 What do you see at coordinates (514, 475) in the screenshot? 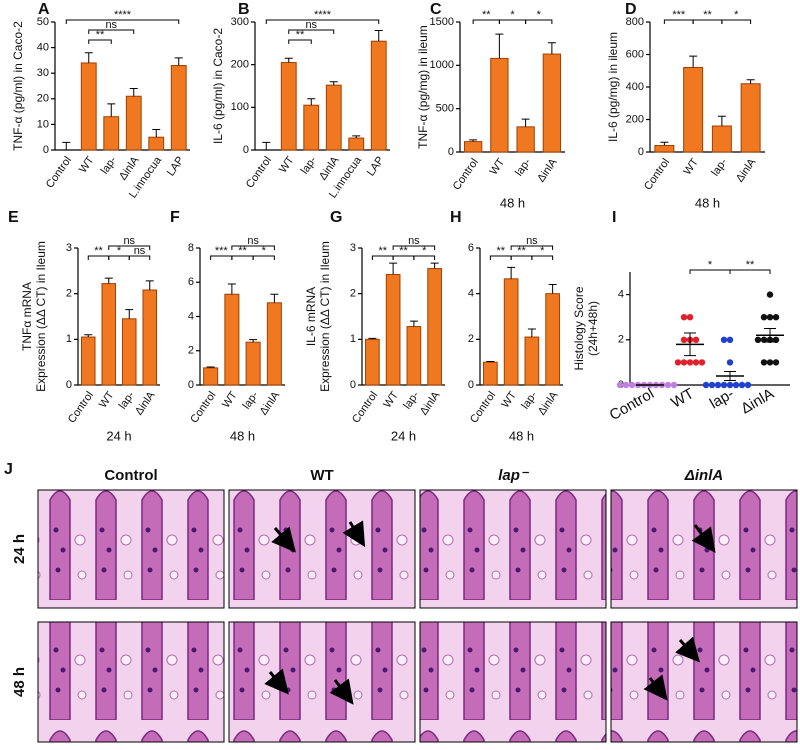
I see `column-header: lap⁻` at bounding box center [514, 475].